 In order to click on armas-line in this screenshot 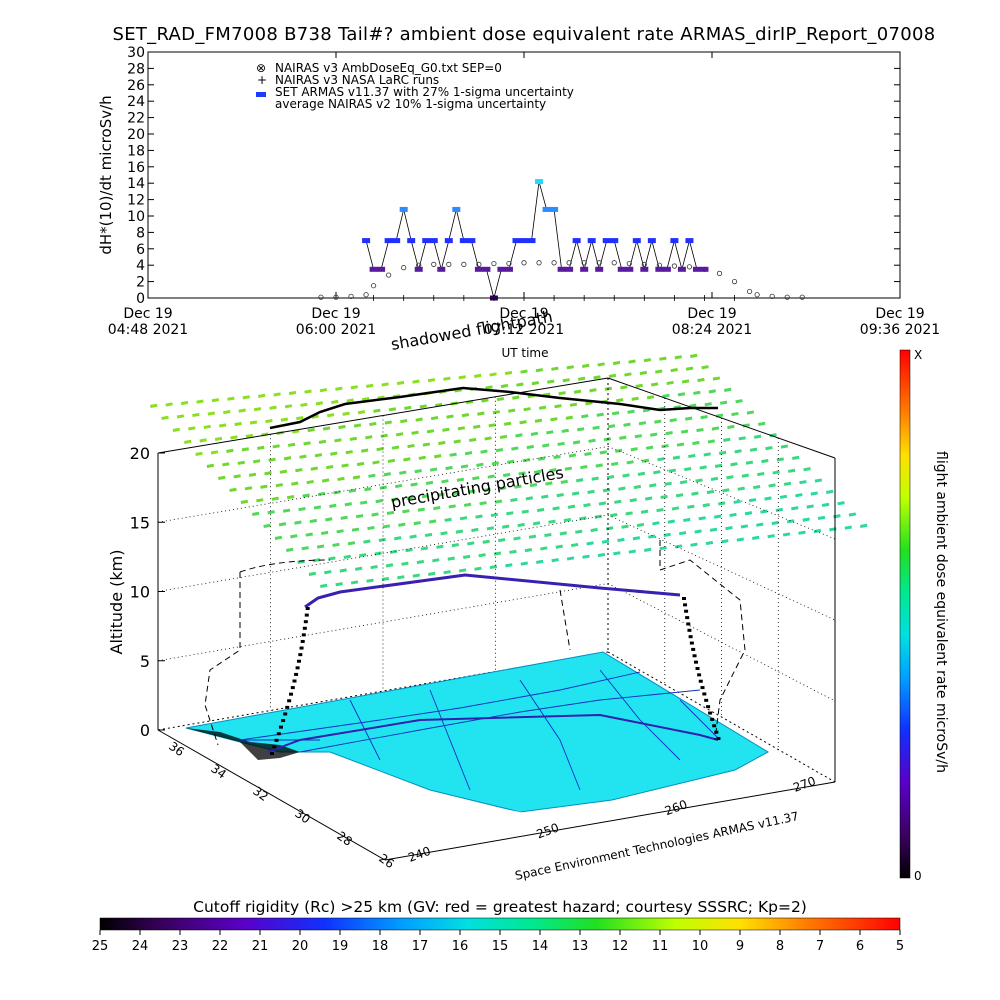, I will do `click(535, 240)`.